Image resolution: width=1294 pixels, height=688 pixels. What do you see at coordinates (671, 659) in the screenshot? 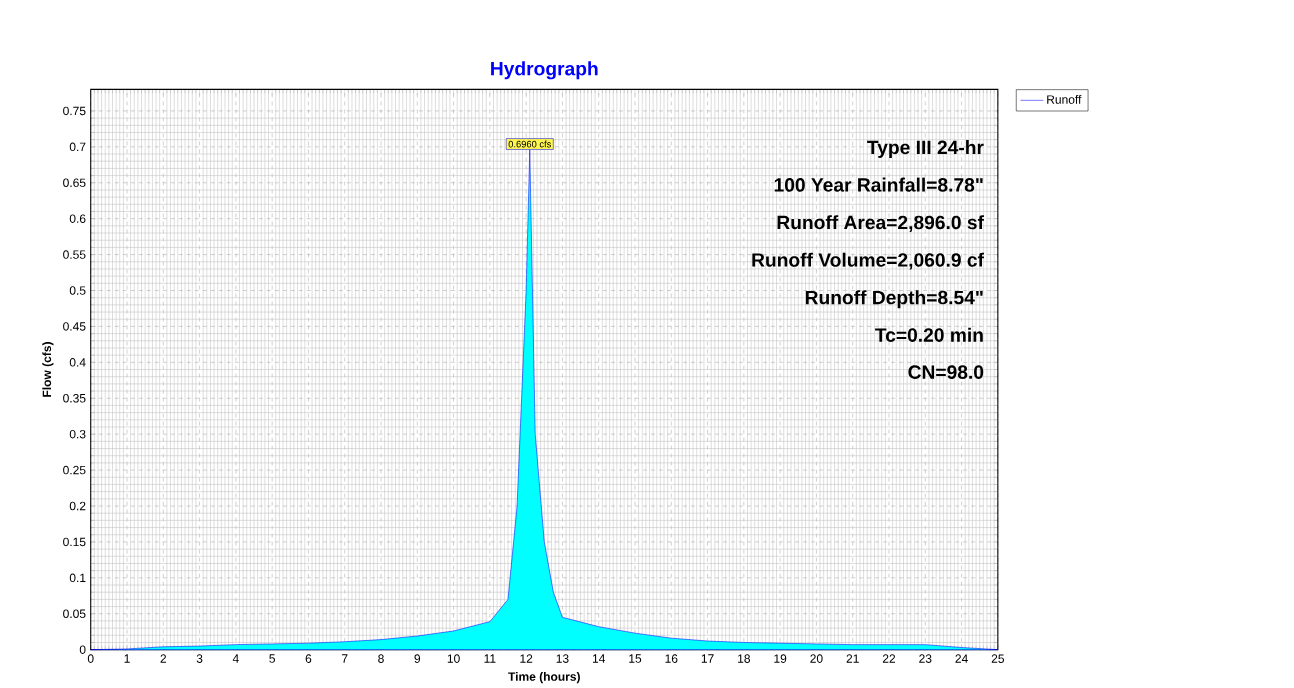
I see `x-tick-label: 16` at bounding box center [671, 659].